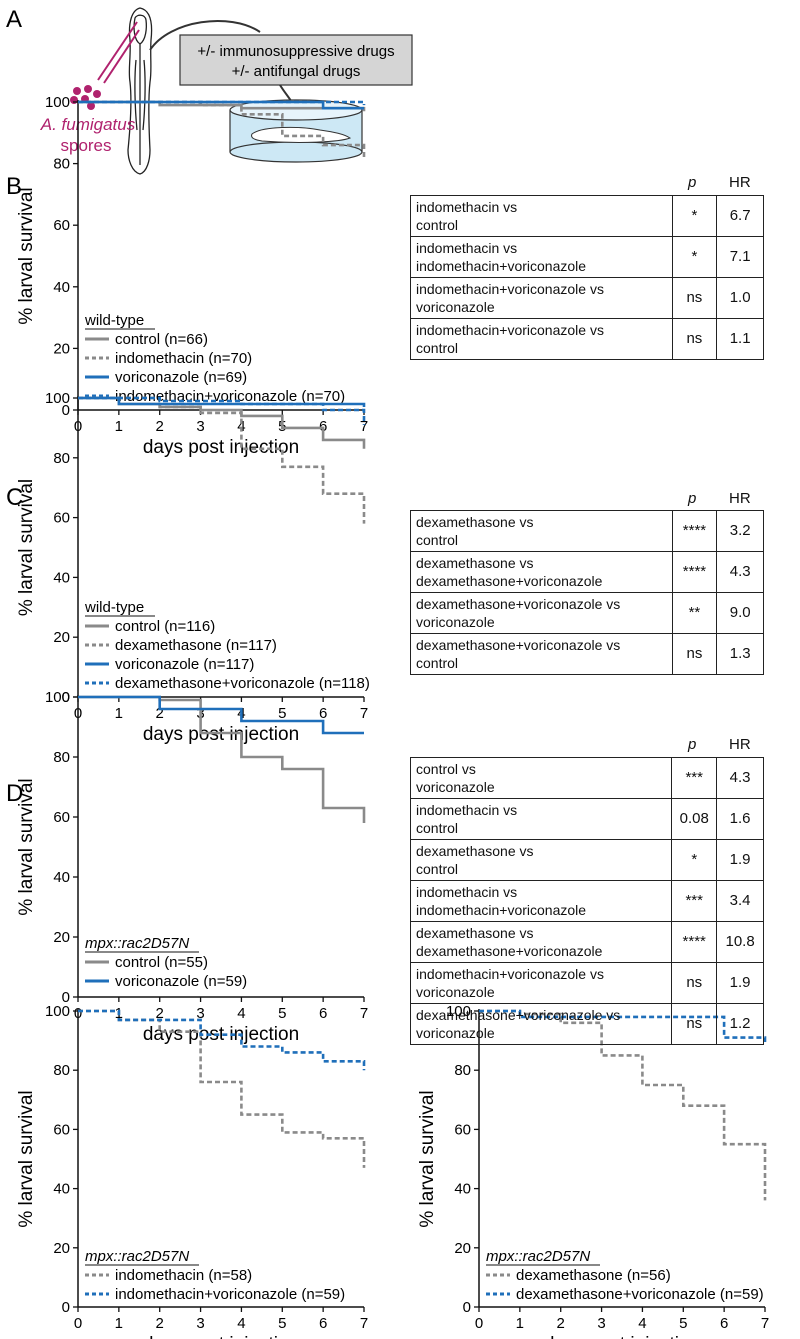 The image size is (800, 1339). Describe the element at coordinates (66, 997) in the screenshot. I see `y-tick-label: 0` at that location.